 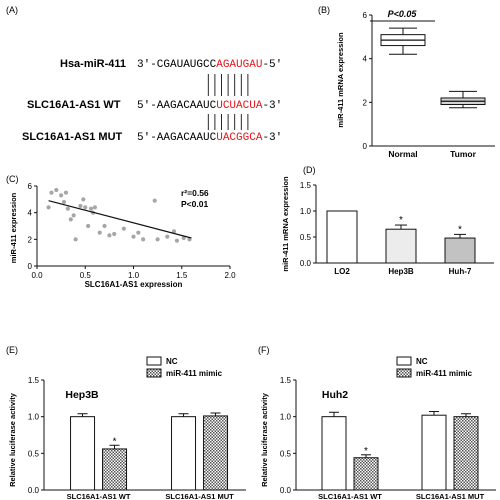 I want to click on legend-label: NC, so click(x=422, y=361).